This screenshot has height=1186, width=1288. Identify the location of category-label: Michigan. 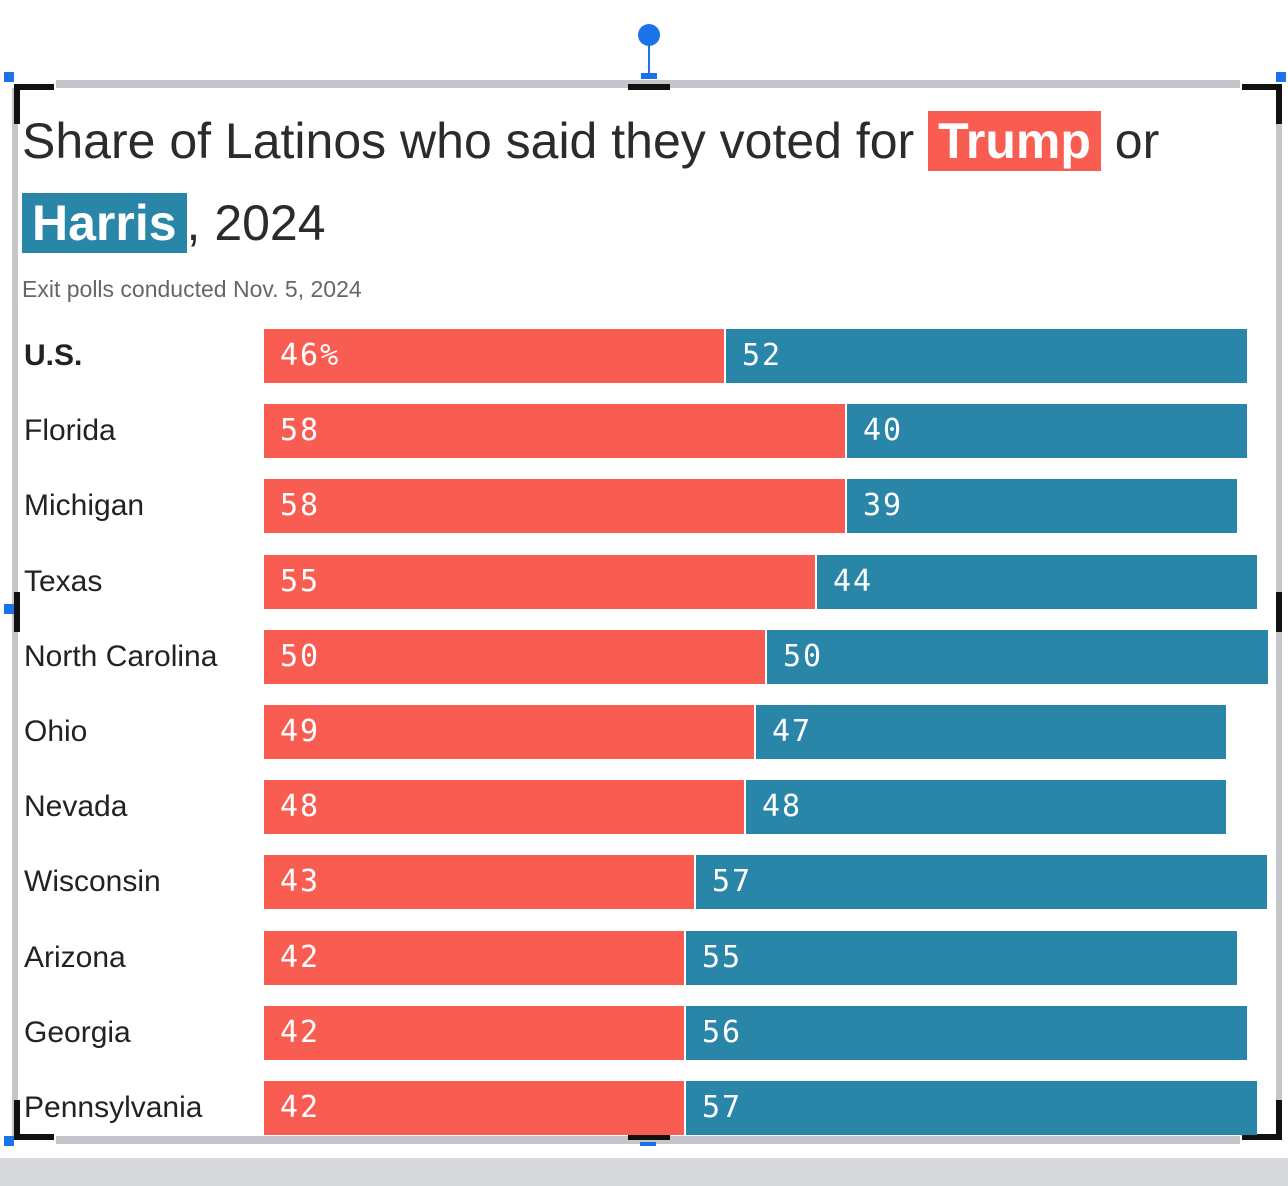
(84, 505).